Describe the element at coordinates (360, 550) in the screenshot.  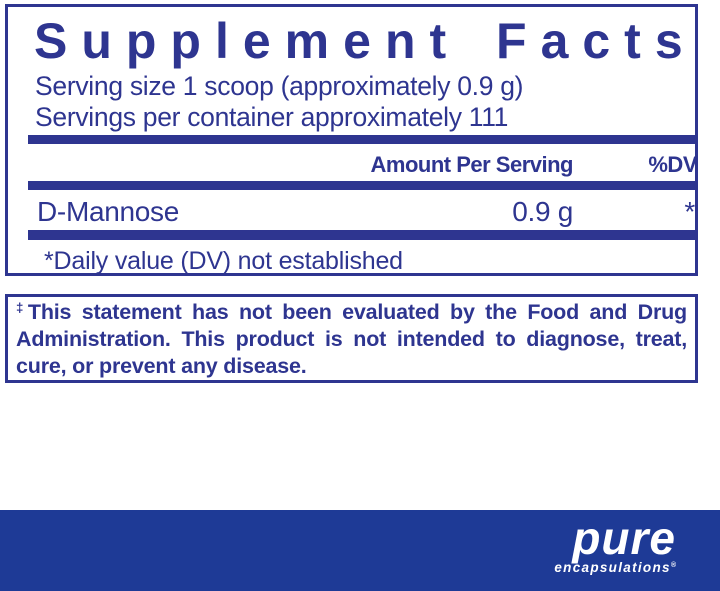
I see `brand-band: pure encapsulations®` at that location.